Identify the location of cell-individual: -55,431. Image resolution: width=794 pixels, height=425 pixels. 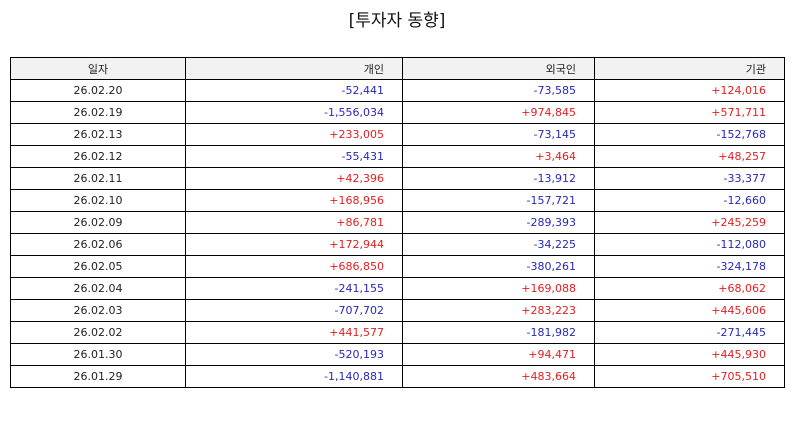
(294, 156).